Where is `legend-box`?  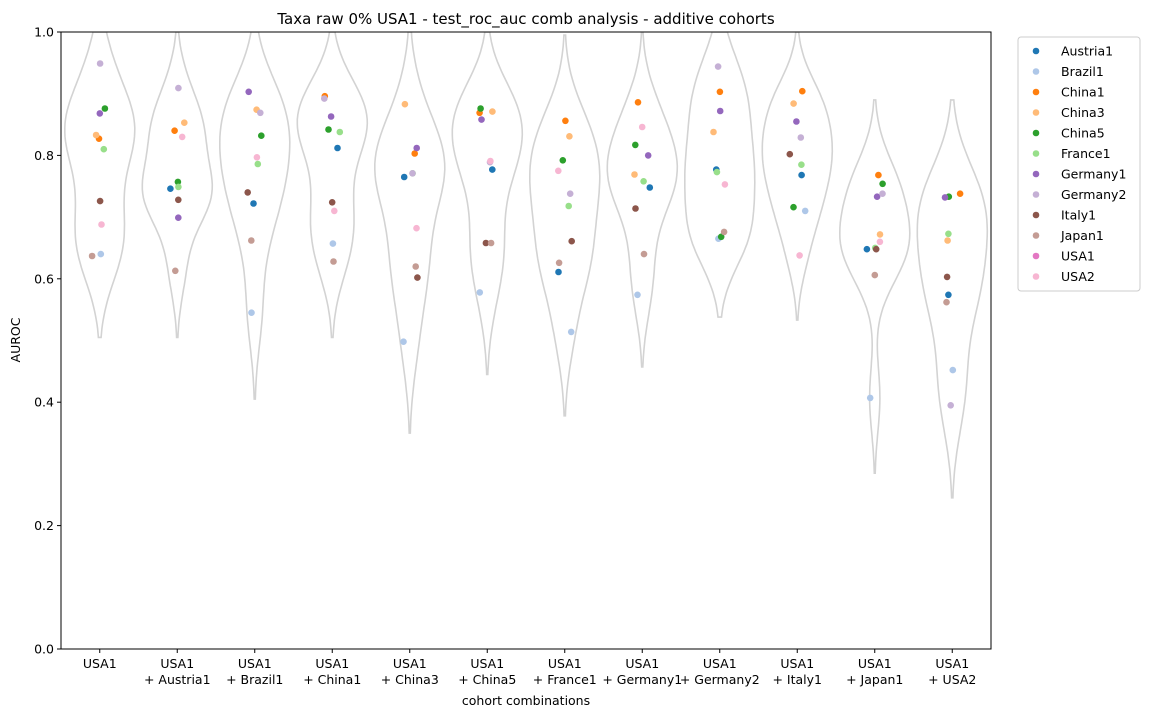
legend-box is located at coordinates (1079, 164).